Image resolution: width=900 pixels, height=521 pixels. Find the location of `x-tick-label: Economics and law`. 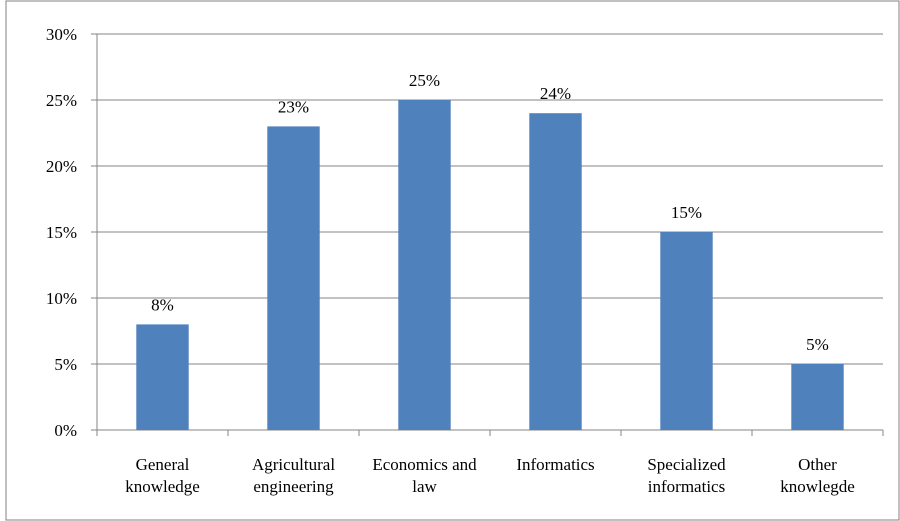

x-tick-label: Economics and law is located at coordinates (424, 475).